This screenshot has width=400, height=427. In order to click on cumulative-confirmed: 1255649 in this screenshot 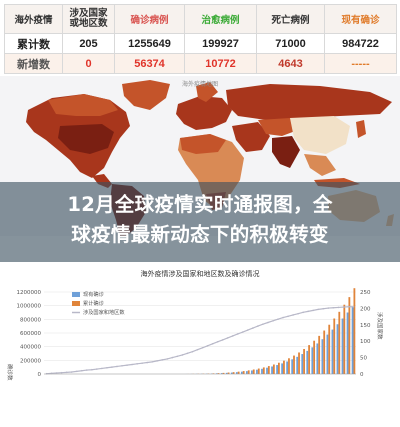, I will do `click(149, 43)`.